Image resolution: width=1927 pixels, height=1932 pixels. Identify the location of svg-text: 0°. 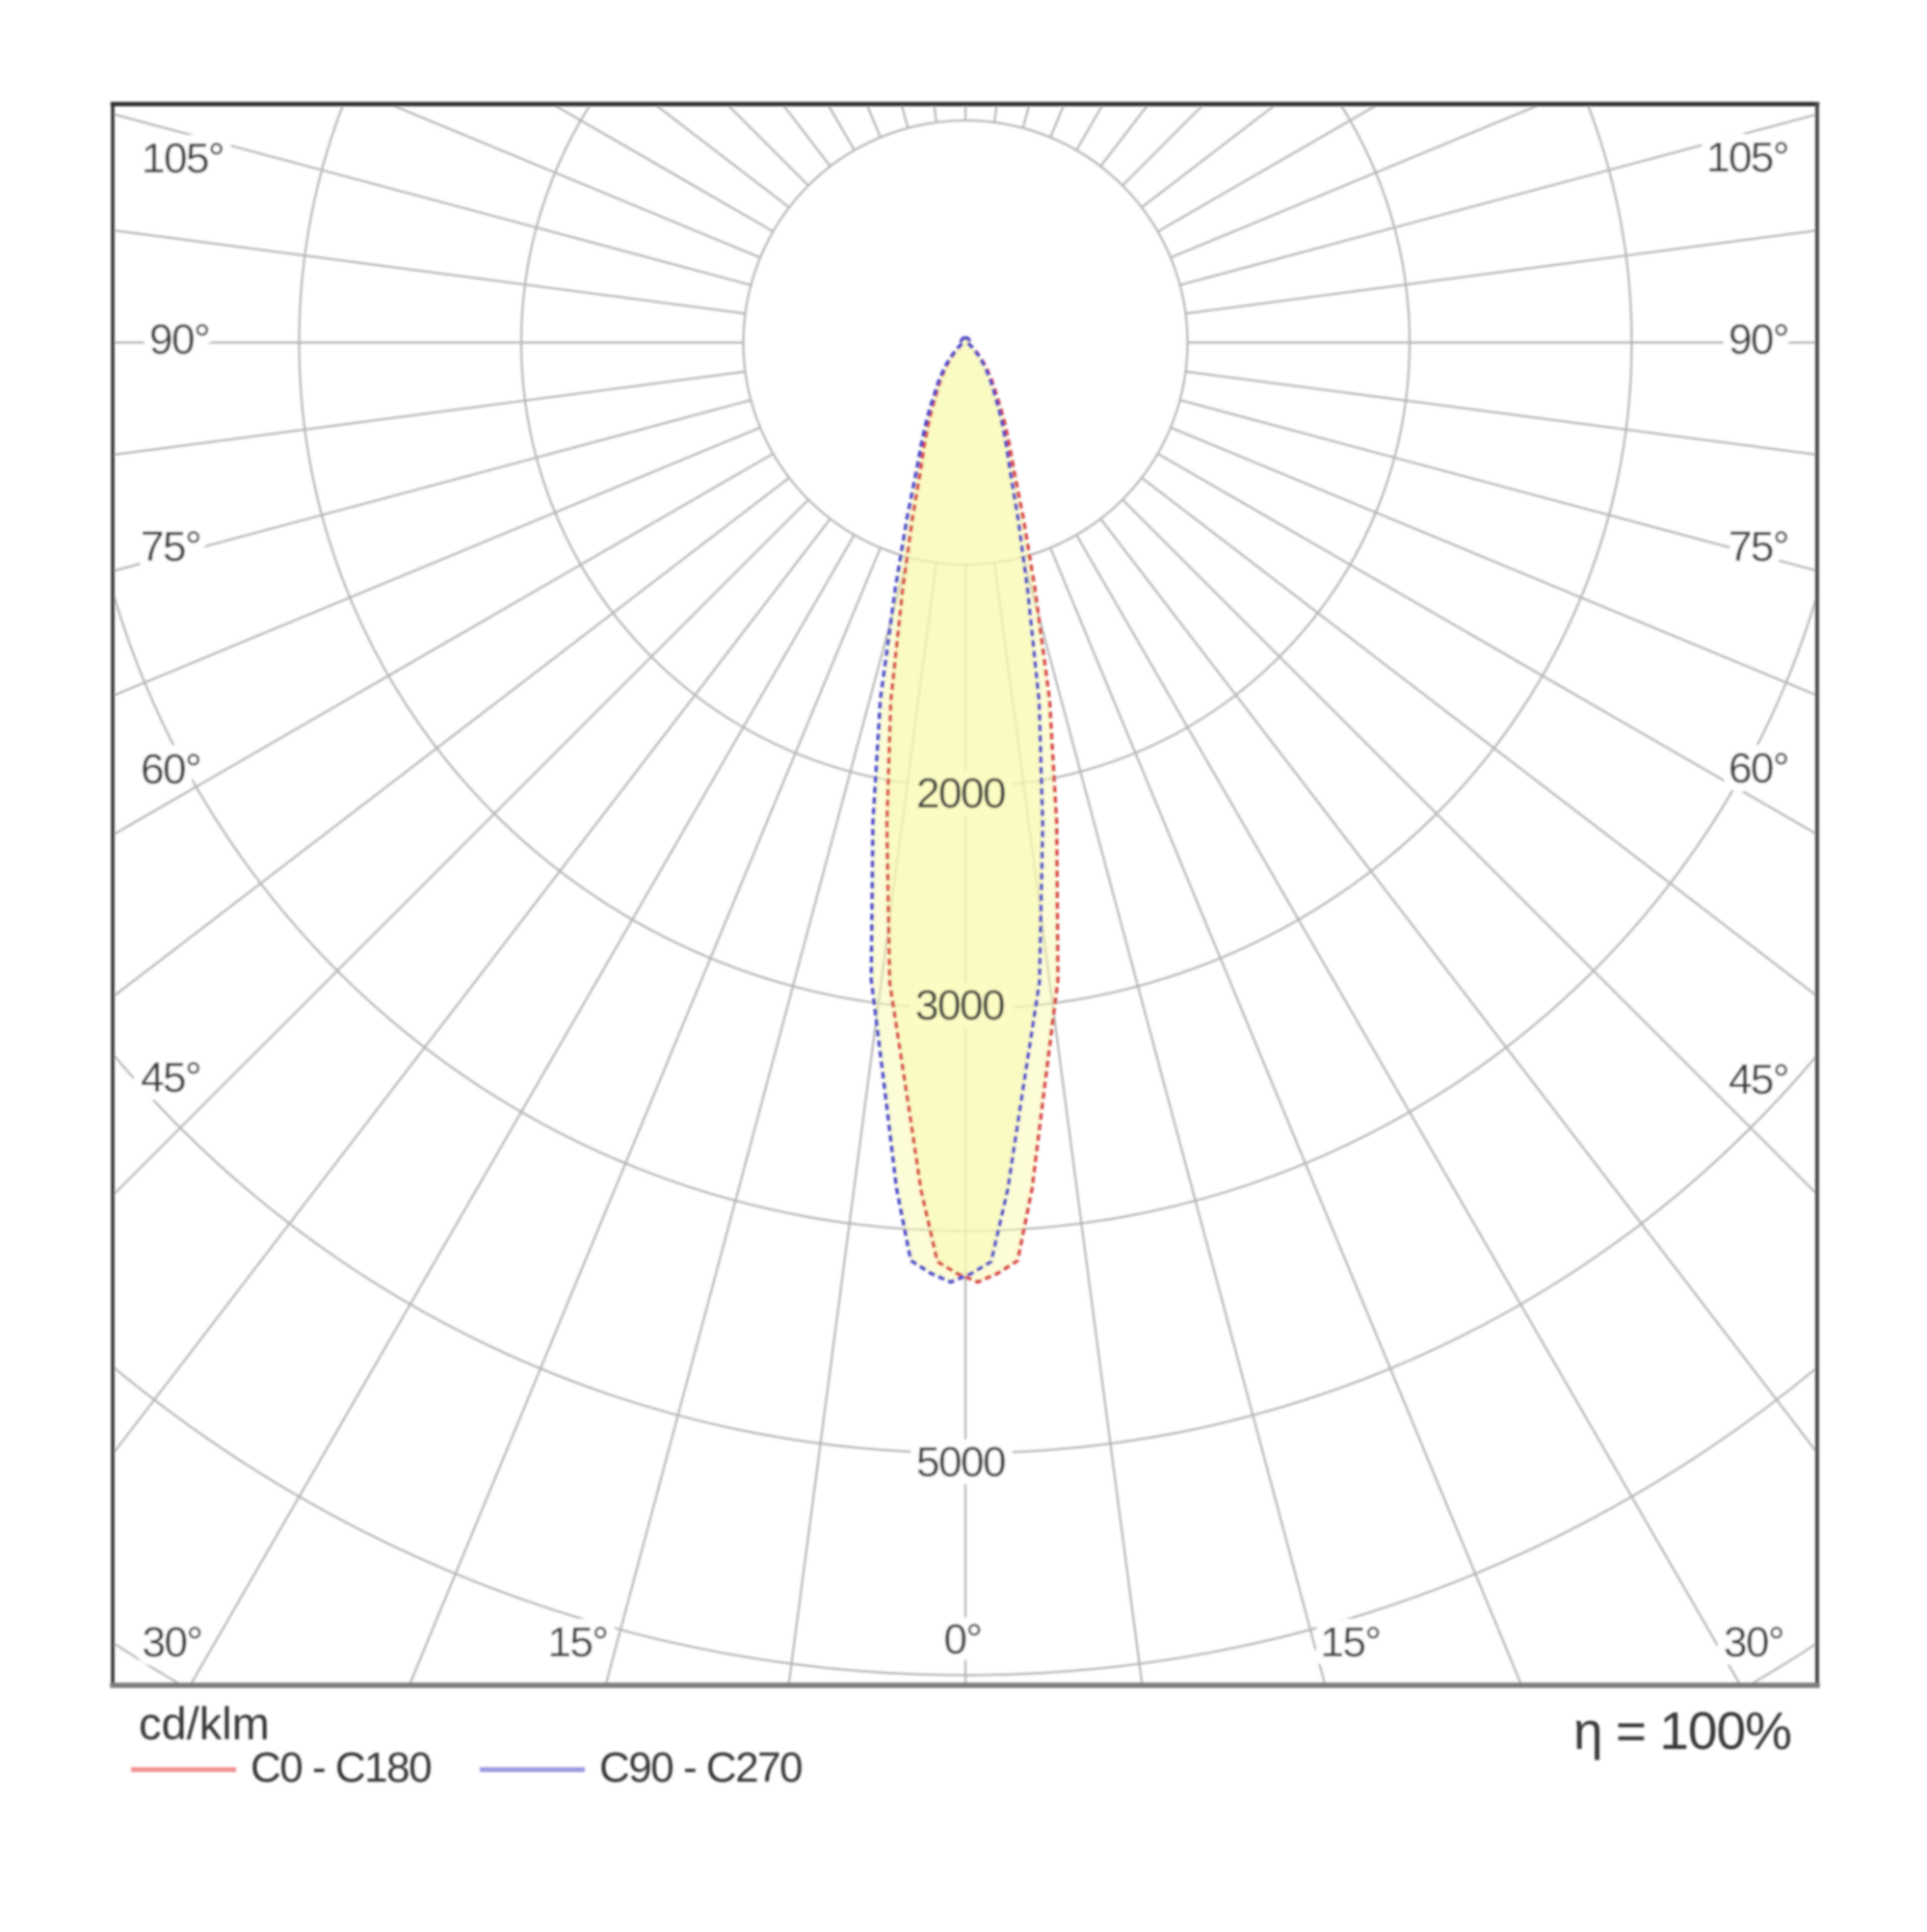
(962, 1639).